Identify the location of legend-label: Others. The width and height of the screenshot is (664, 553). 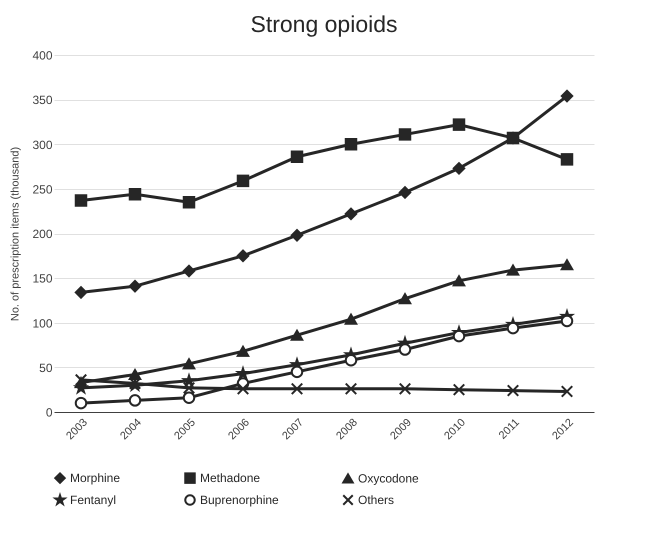
(376, 500).